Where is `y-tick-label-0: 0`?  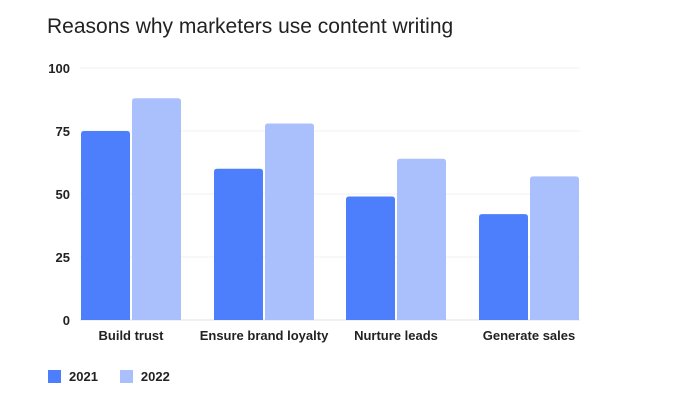 y-tick-label-0: 0 is located at coordinates (66, 320).